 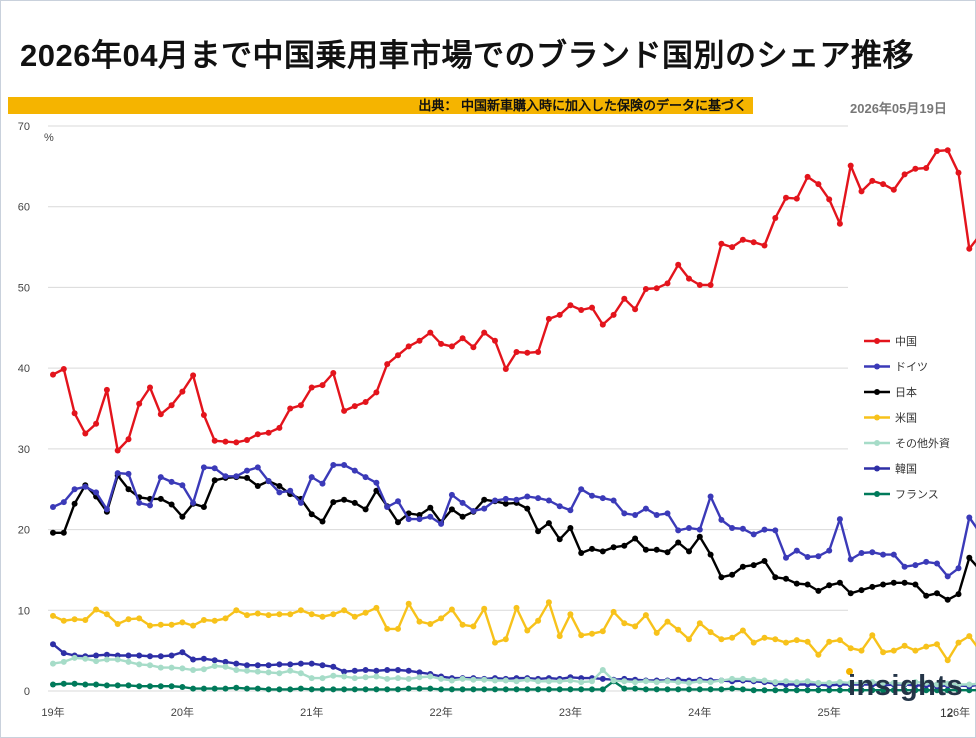 I want to click on source-text: 出典： 中国新車購入時に加入した保険のデータに基づく, so click(x=582, y=105).